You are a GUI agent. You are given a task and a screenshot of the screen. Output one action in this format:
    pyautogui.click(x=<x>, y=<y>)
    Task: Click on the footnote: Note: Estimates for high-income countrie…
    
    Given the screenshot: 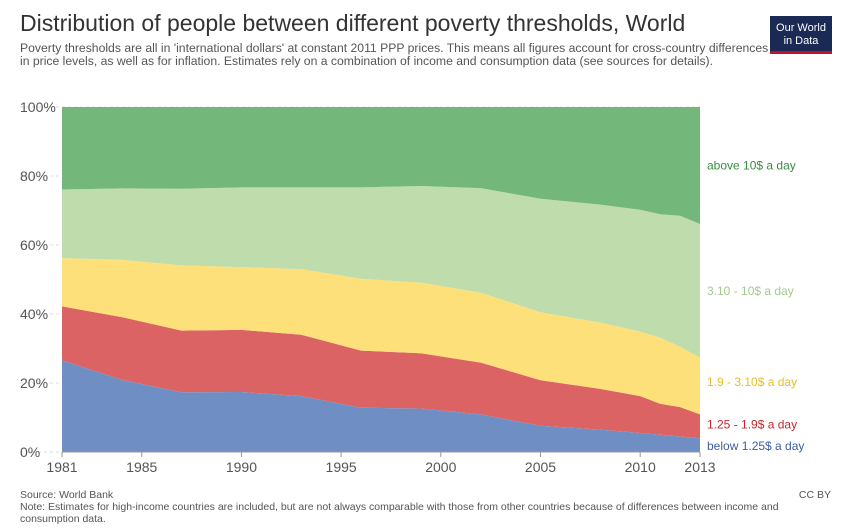 What is the action you would take?
    pyautogui.click(x=399, y=513)
    